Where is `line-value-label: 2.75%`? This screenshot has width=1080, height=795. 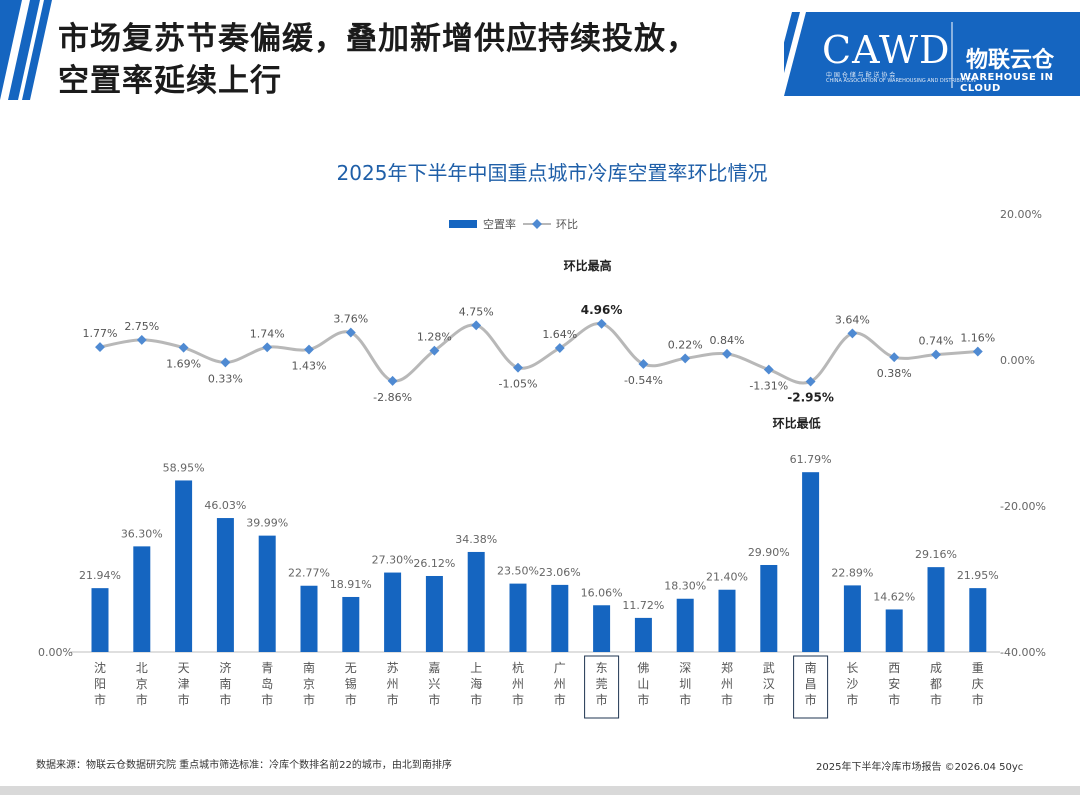 line-value-label: 2.75% is located at coordinates (141, 326).